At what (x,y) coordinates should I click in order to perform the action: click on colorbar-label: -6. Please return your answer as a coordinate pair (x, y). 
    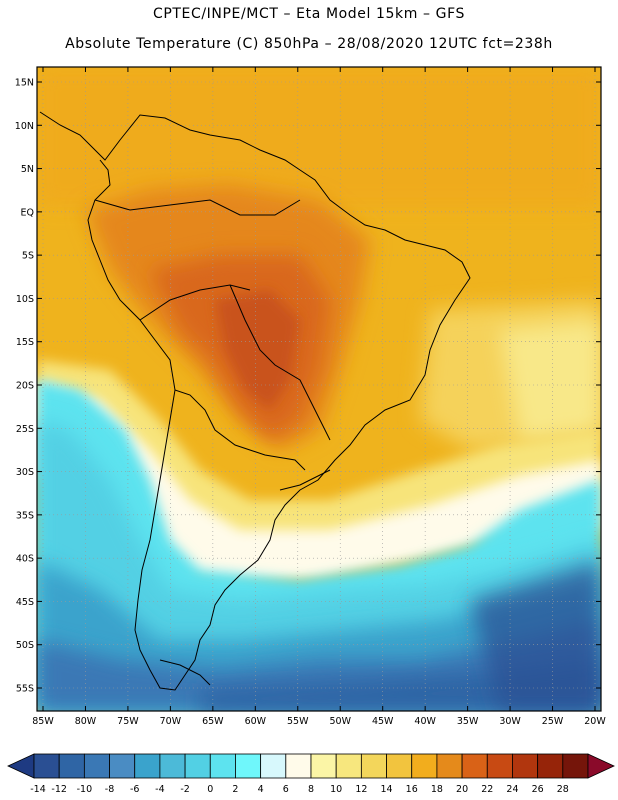
    Looking at the image, I should click on (134, 789).